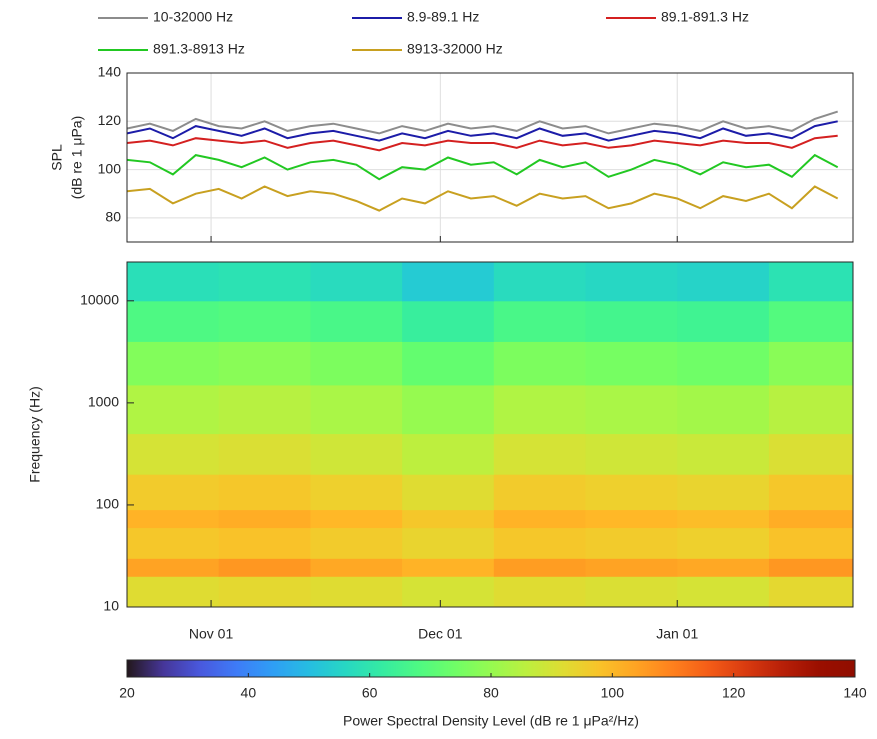 This screenshot has width=877, height=739. I want to click on y-tick-label: 140, so click(110, 72).